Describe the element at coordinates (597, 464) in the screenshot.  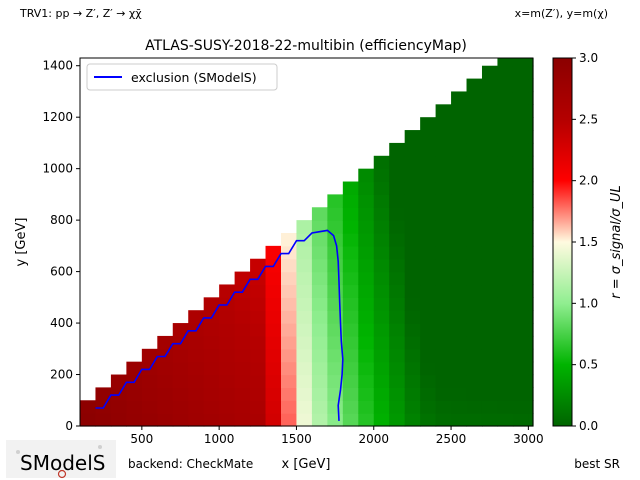
I see `best-sr-label: best SR` at that location.